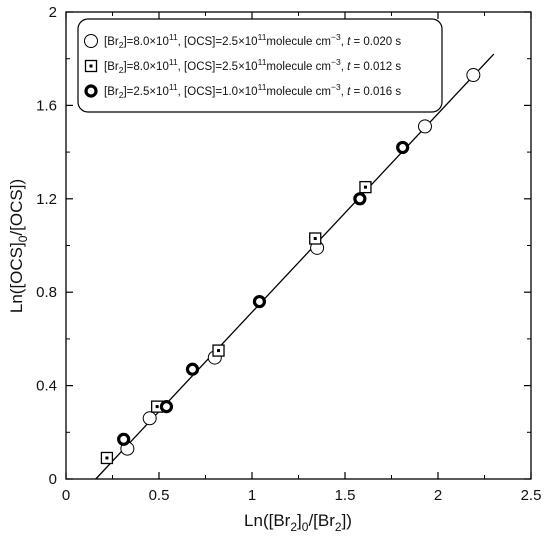 This screenshot has width=550, height=536. What do you see at coordinates (298, 522) in the screenshot?
I see `x-axis-title: Ln([Br2]0/[Br2])` at bounding box center [298, 522].